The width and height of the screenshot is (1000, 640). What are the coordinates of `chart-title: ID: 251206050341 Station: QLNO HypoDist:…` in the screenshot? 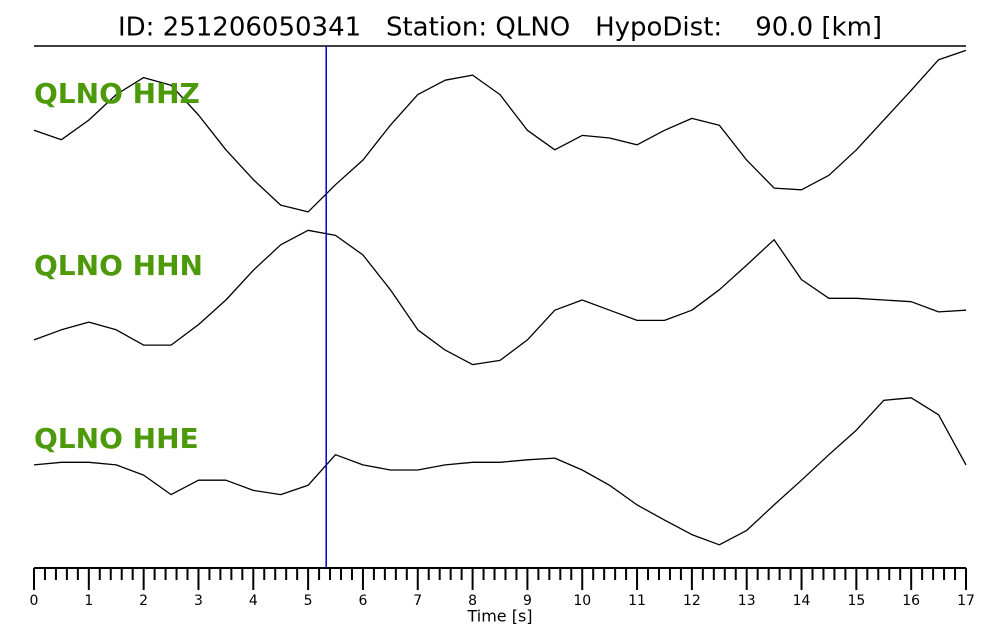 It's located at (500, 28).